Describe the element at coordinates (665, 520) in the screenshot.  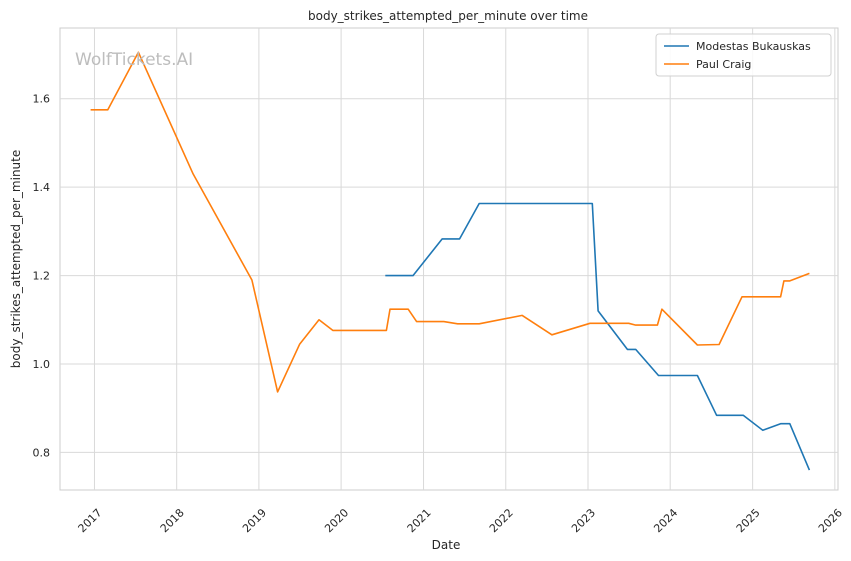
I see `x-tick-label: 2024` at that location.